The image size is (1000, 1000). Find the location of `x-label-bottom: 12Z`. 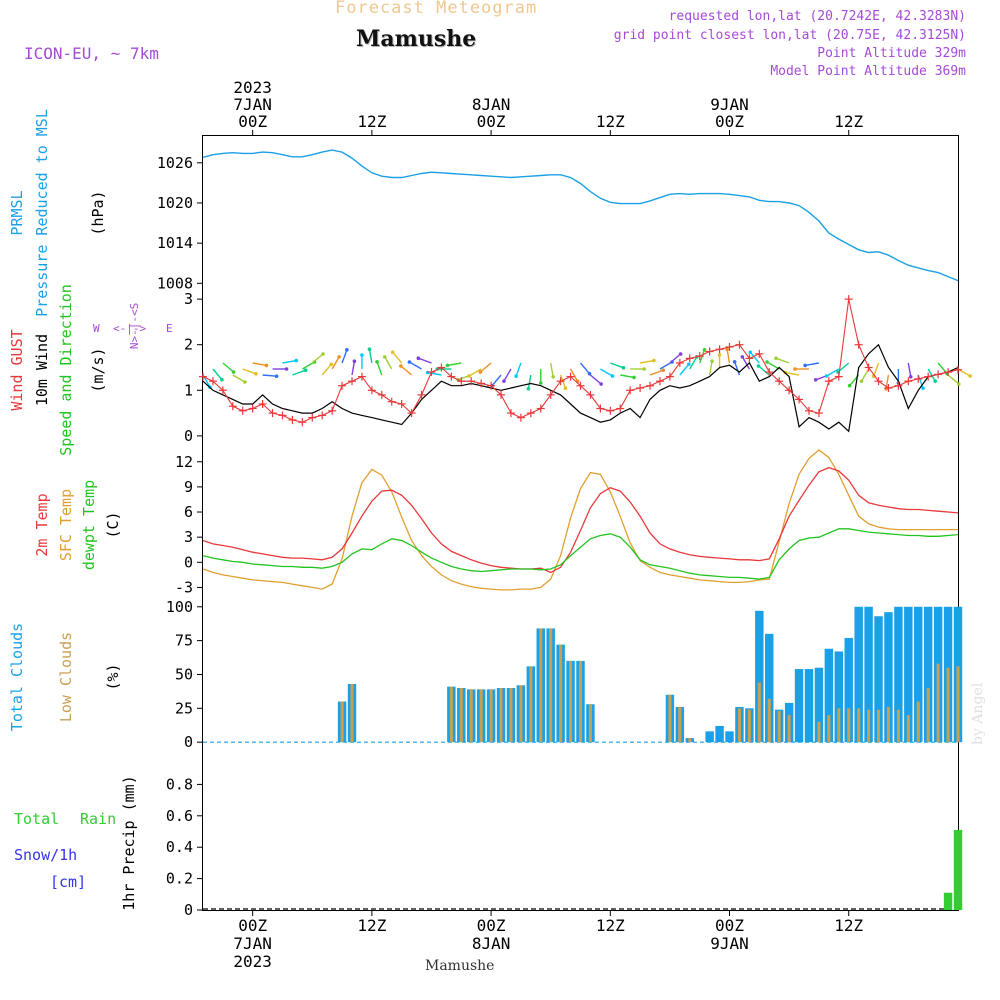

x-label-bottom: 12Z is located at coordinates (610, 925).